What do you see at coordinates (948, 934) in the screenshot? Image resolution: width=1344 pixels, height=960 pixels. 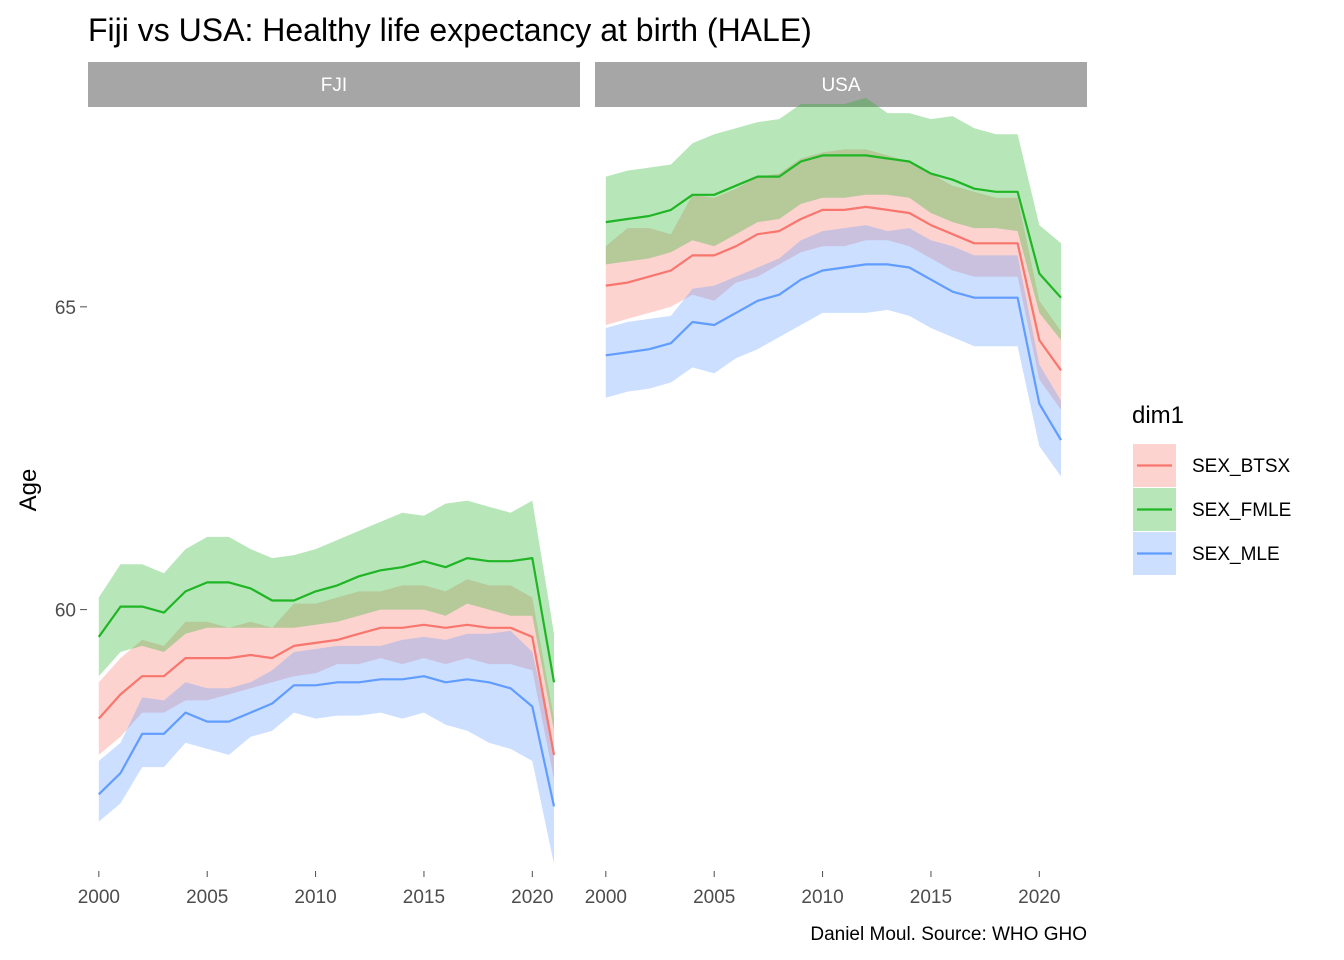 I see `caption: Daniel Moul. Source: WHO GHO` at bounding box center [948, 934].